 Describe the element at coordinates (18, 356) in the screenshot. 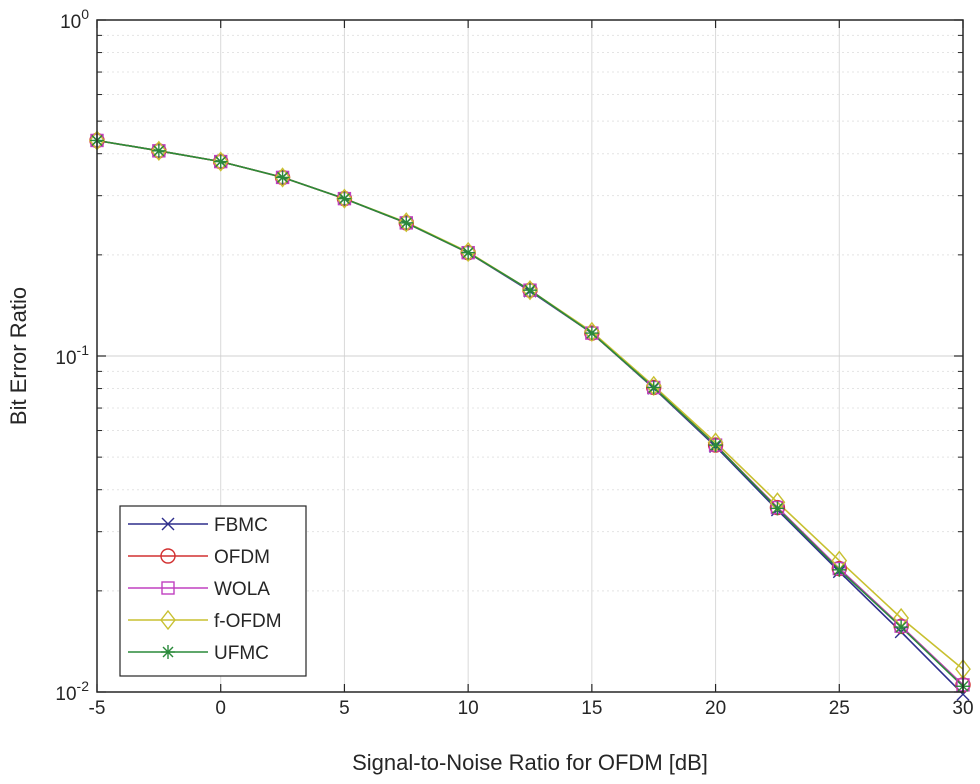

I see `y-axis-title: Bit Error Ratio` at that location.